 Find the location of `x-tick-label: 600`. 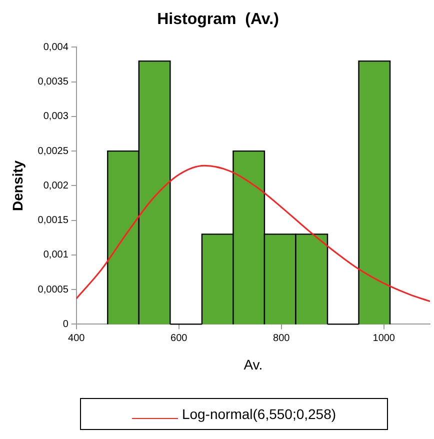

x-tick-label: 600 is located at coordinates (179, 338).